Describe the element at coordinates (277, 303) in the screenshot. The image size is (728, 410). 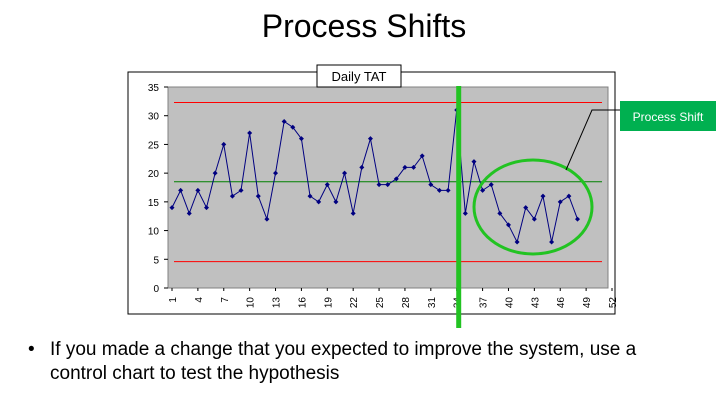
I see `x-tick-label: 13` at that location.